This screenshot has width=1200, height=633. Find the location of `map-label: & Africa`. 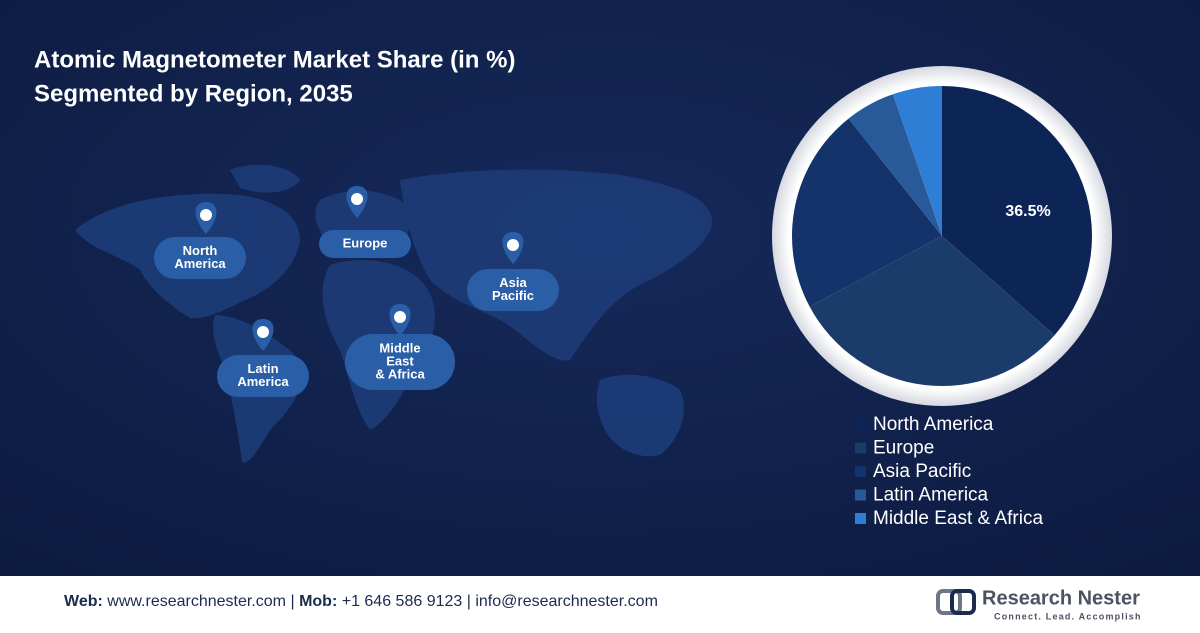

map-label: & Africa is located at coordinates (400, 373).